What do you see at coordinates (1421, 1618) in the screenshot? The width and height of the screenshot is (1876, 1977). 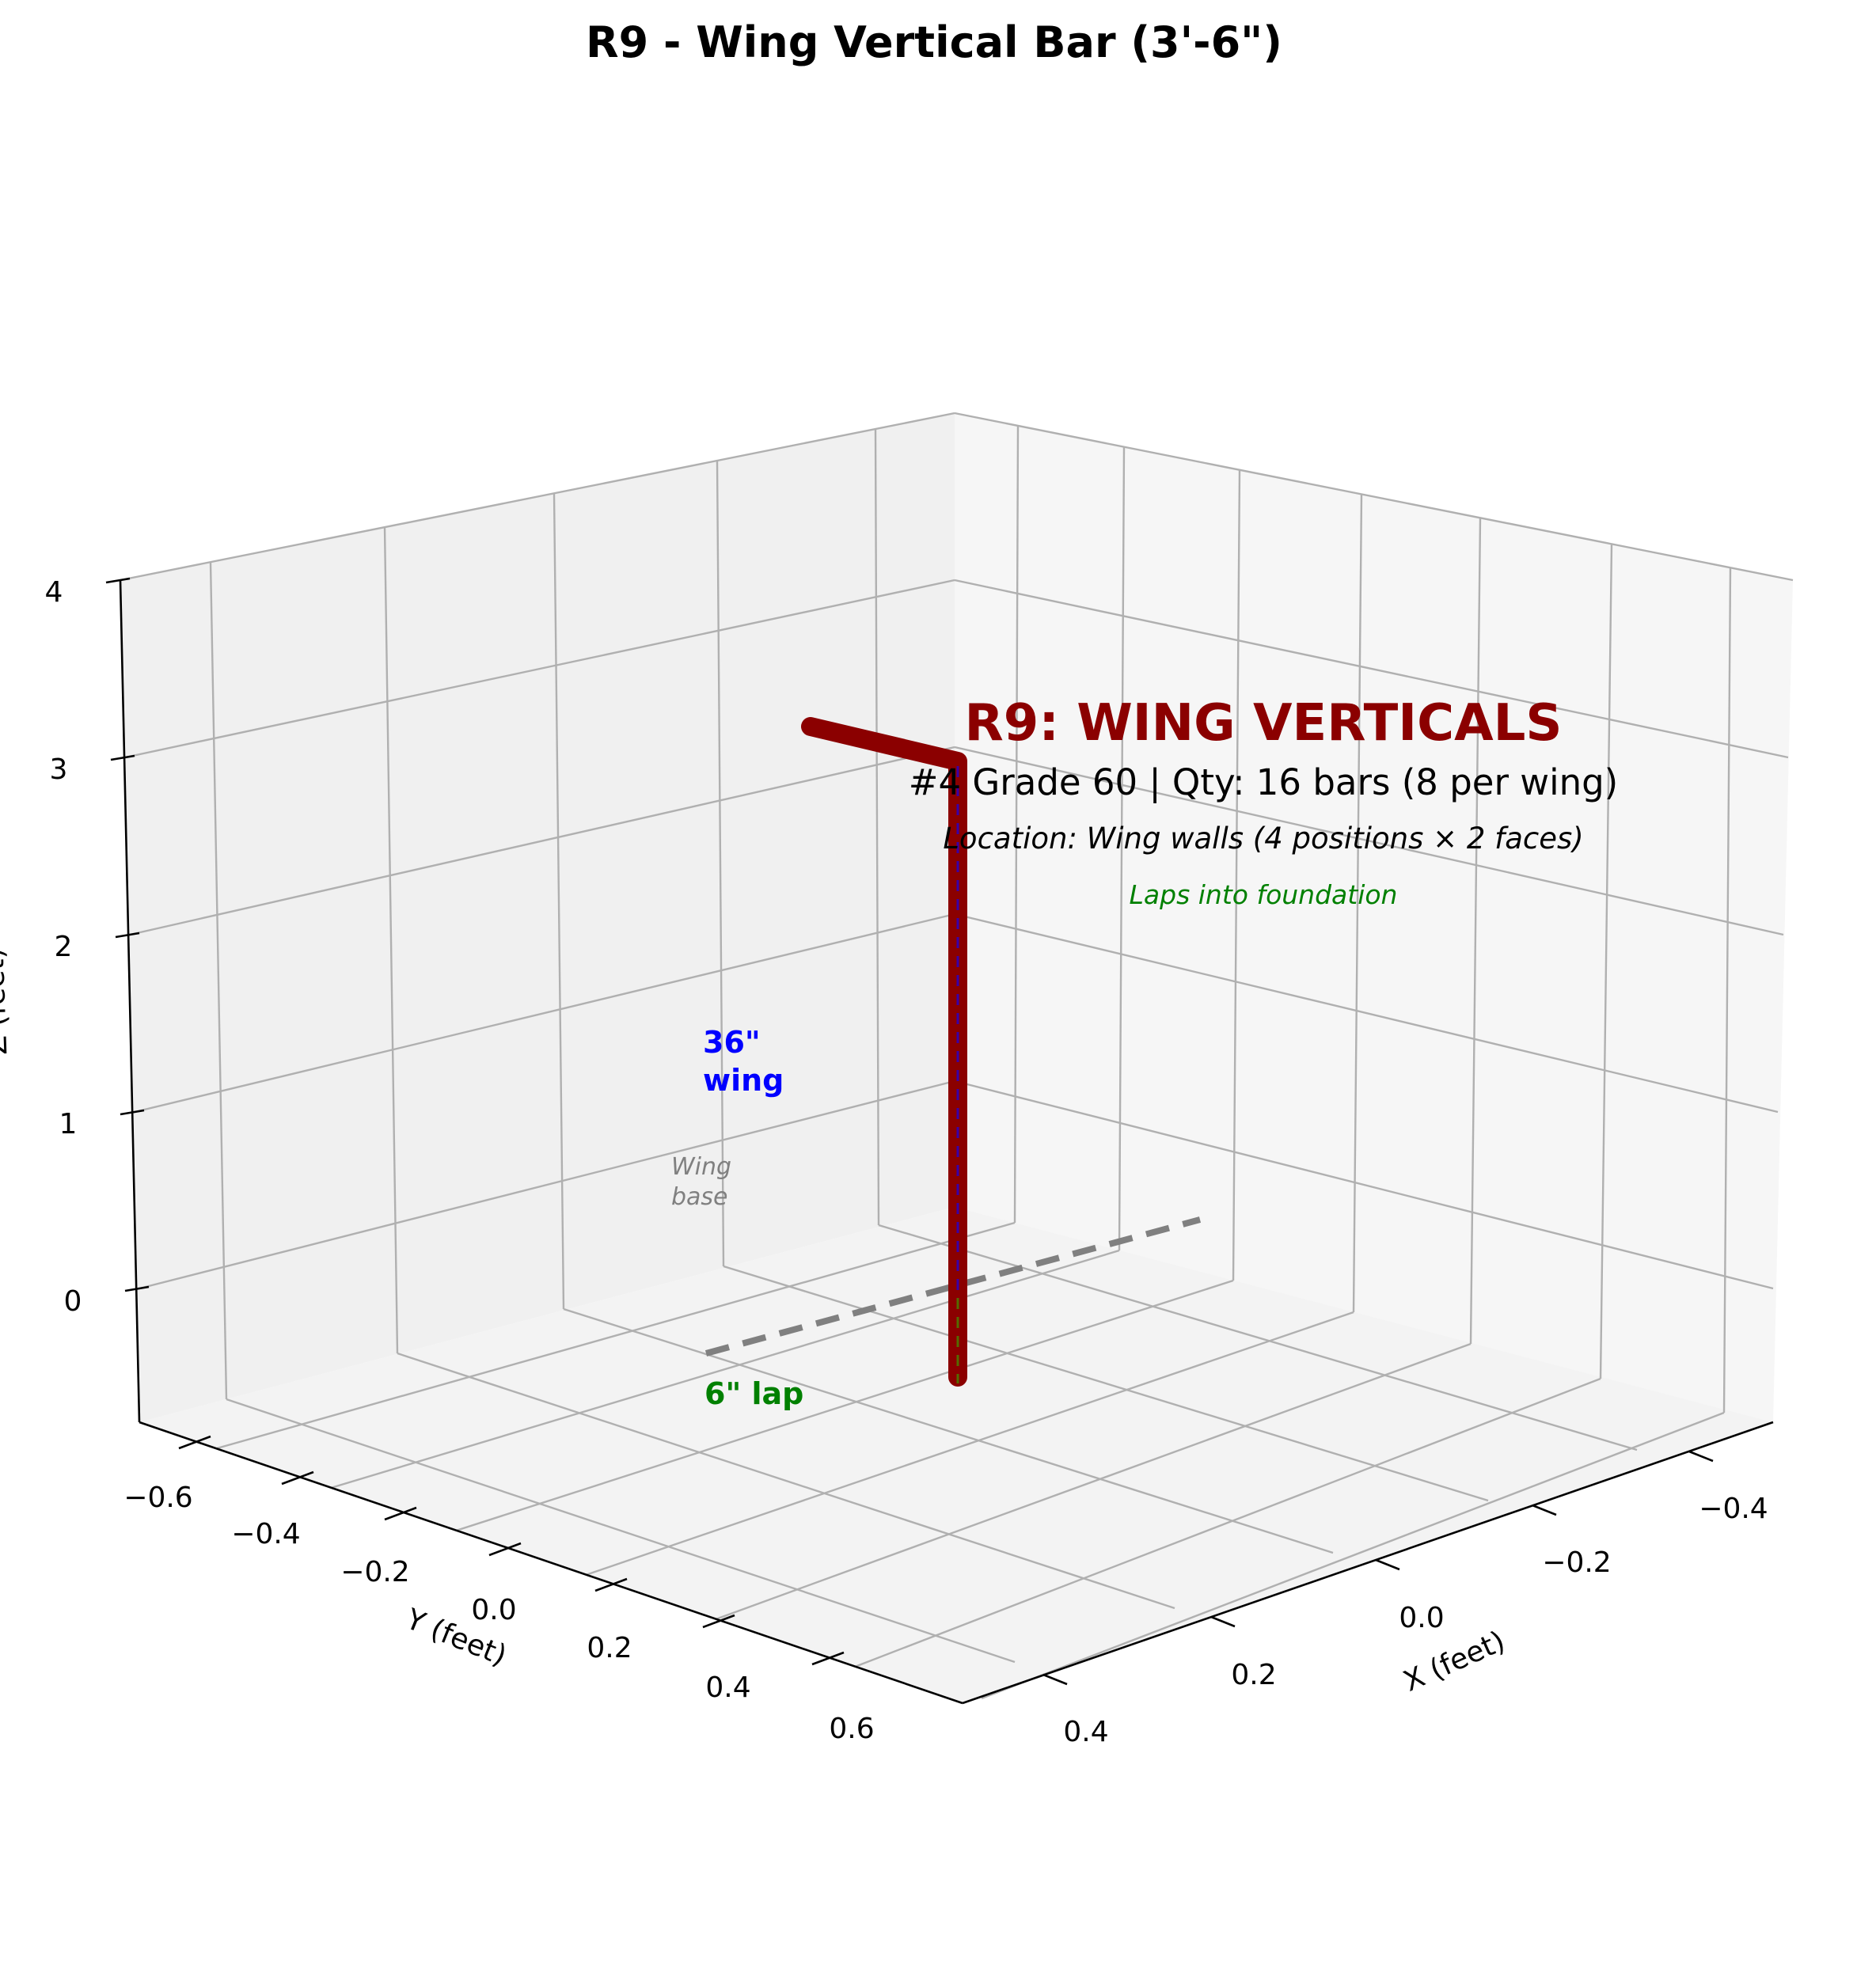 I see `x-tick-label: 0.0` at bounding box center [1421, 1618].